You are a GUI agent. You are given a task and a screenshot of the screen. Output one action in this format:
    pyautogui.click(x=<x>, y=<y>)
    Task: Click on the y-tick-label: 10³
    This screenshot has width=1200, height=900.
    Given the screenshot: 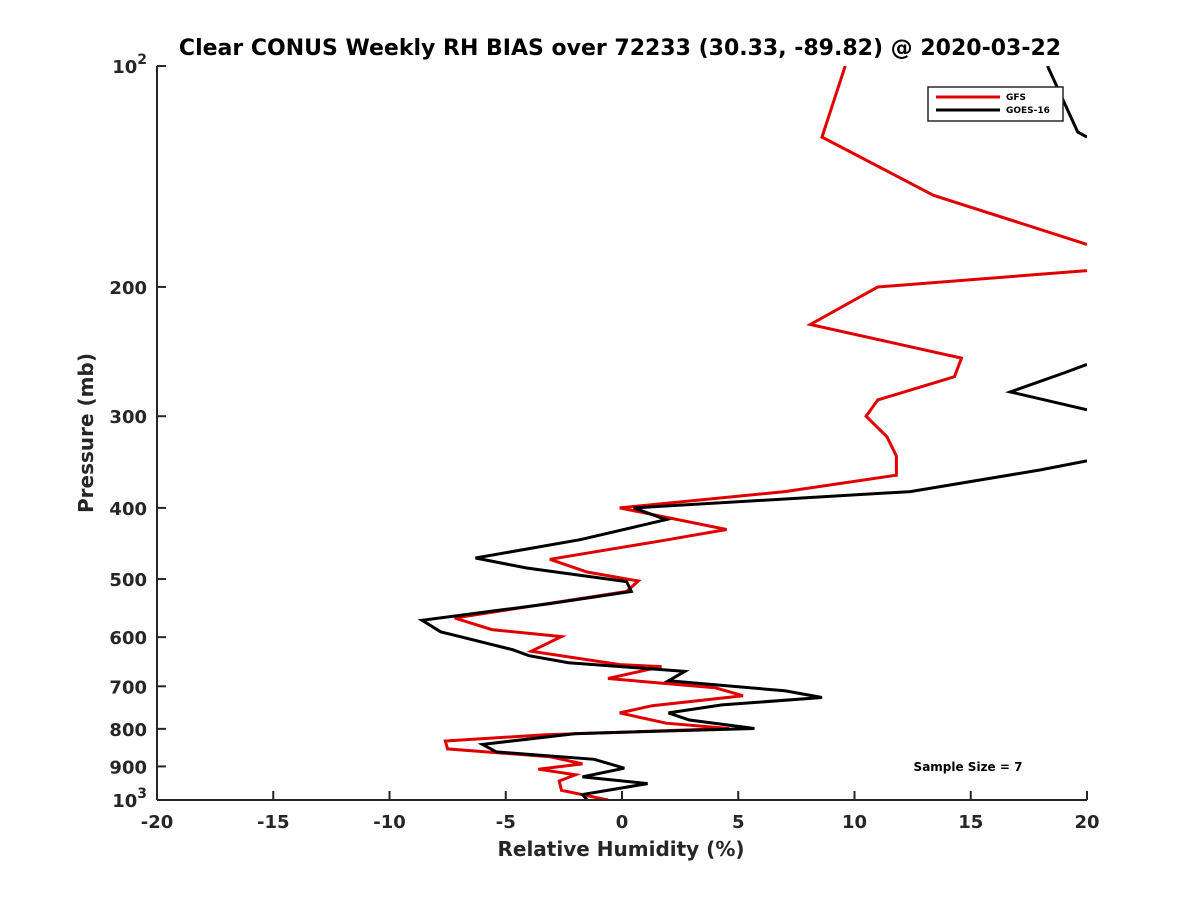 What is the action you would take?
    pyautogui.click(x=129, y=799)
    